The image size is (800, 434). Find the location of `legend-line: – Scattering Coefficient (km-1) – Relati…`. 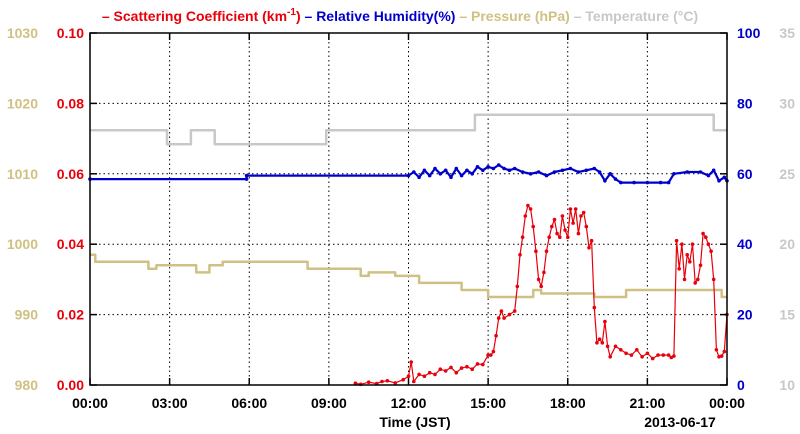

legend-line: – Scattering Coefficient (km-1) – Relati… is located at coordinates (400, 15).